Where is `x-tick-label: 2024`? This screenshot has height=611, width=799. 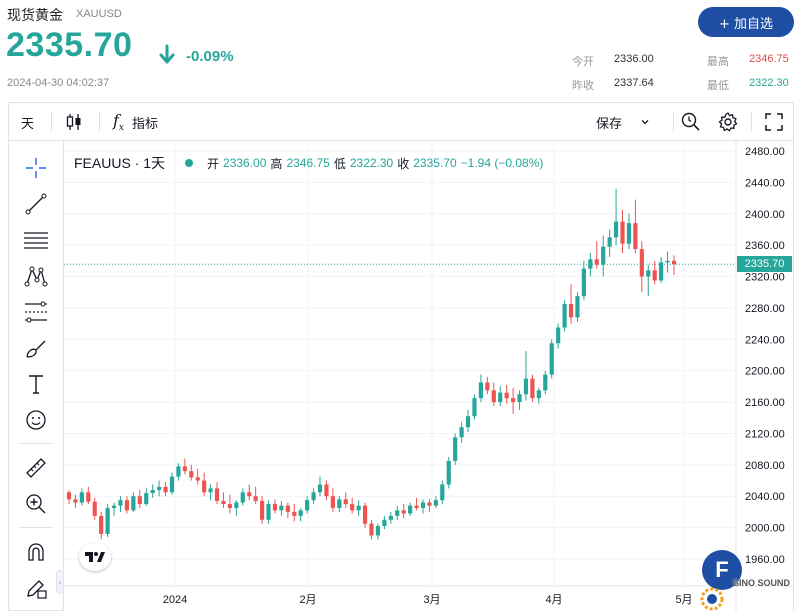
x-tick-label: 2024 is located at coordinates (175, 600).